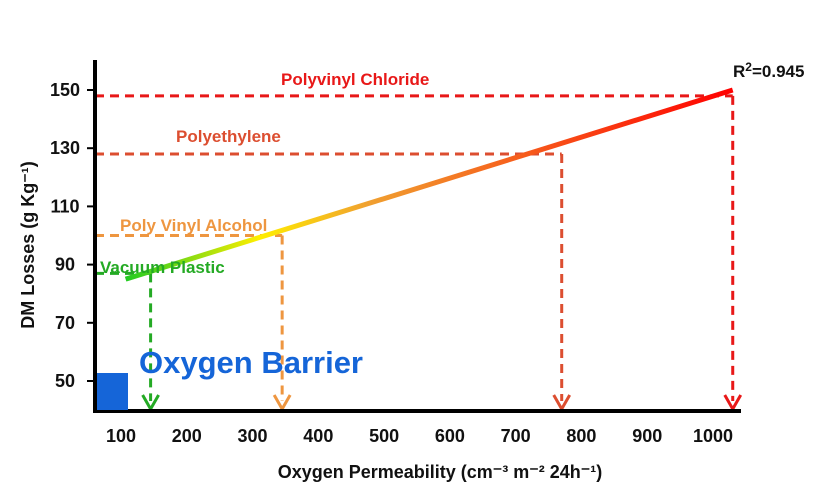  Describe the element at coordinates (64, 206) in the screenshot. I see `y-tick-label: 110` at that location.